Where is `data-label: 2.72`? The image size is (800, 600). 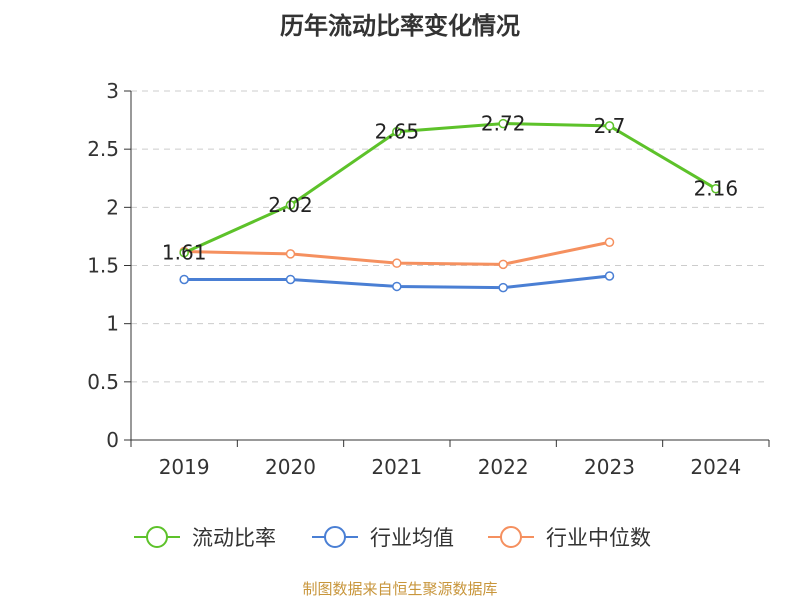 data-label: 2.72 is located at coordinates (503, 124).